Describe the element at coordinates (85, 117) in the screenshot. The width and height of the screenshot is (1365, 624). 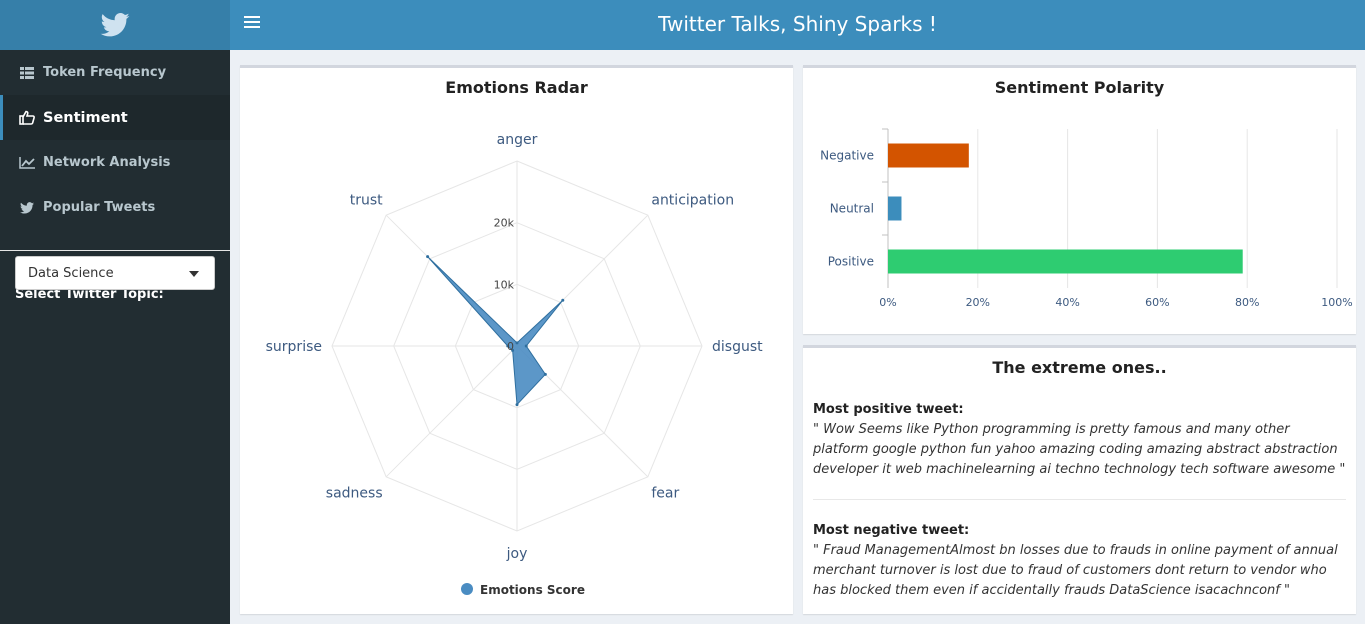
I see `sidebar-item-label: Sentiment` at that location.